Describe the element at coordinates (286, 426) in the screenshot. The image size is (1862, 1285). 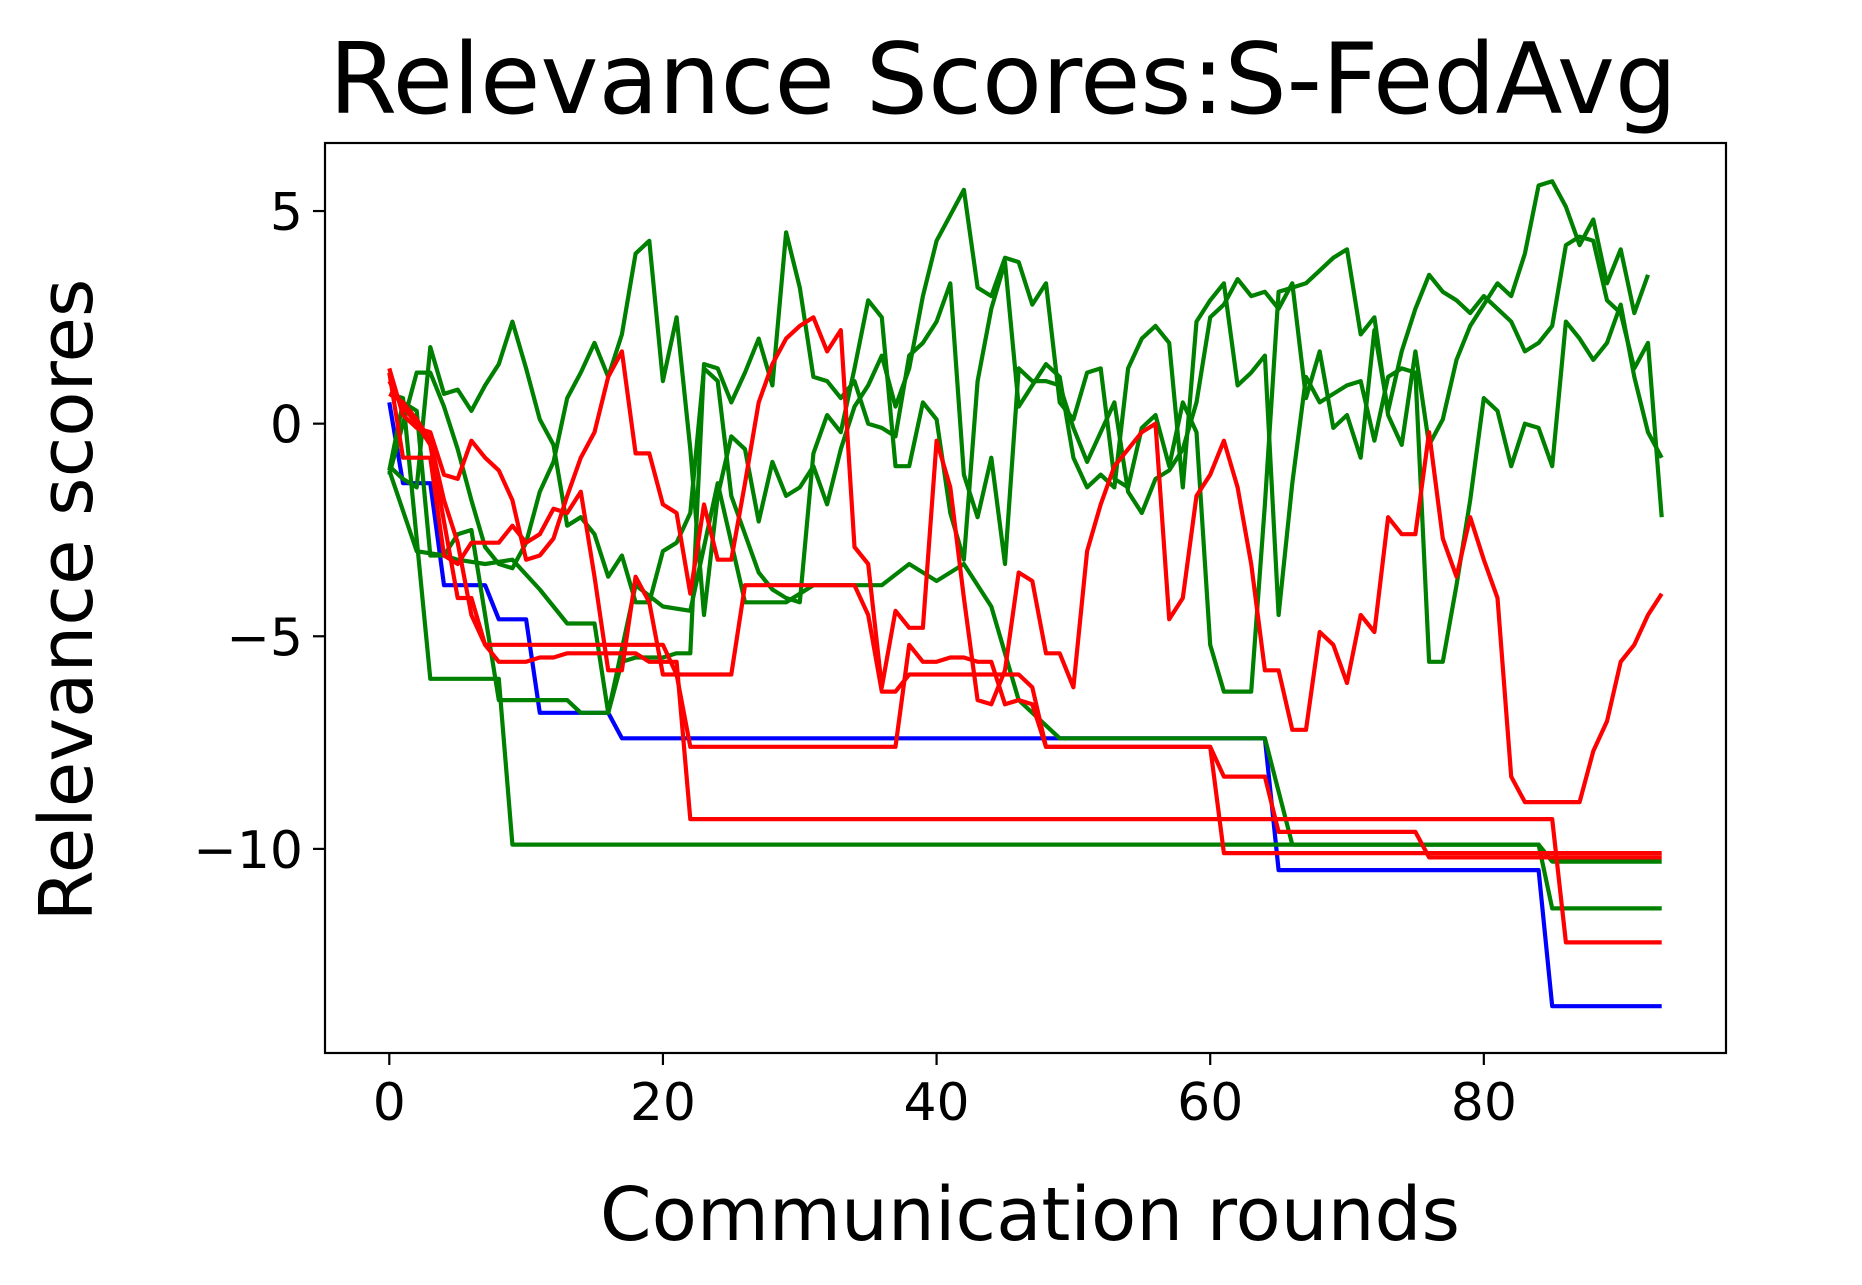
I see `y-tick-label: 0` at that location.